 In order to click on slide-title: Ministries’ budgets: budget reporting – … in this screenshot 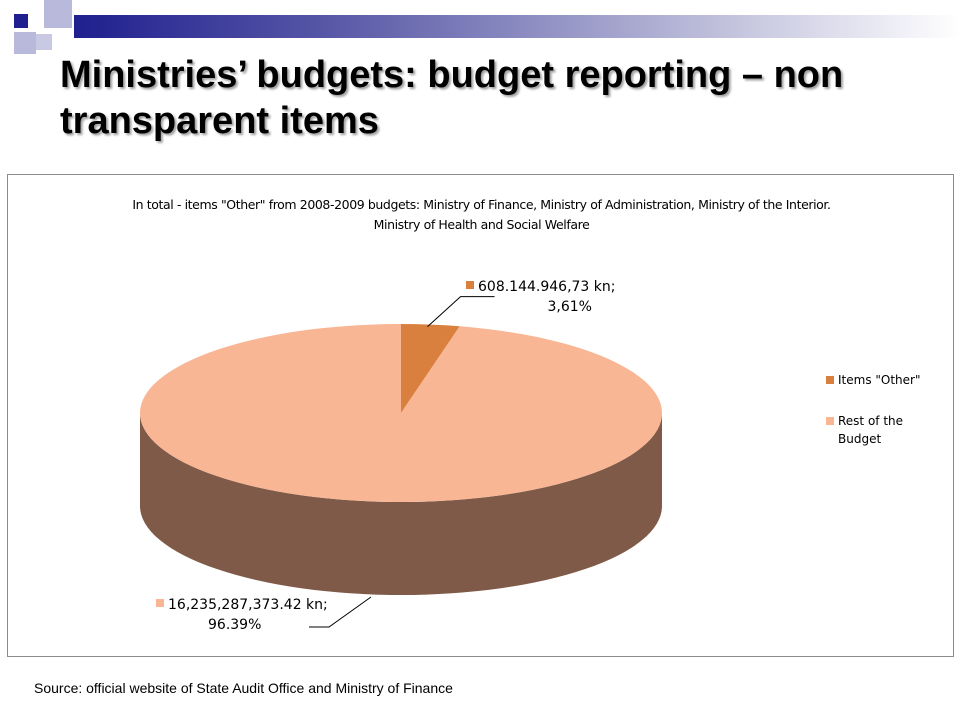, I will do `click(452, 98)`.